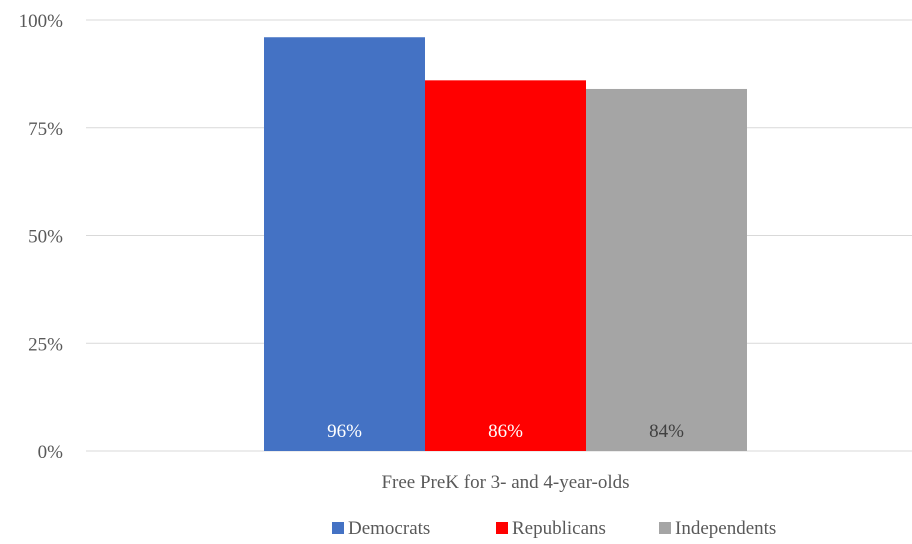 The image size is (912, 544). I want to click on legend: Democrats Republicans Independents, so click(554, 528).